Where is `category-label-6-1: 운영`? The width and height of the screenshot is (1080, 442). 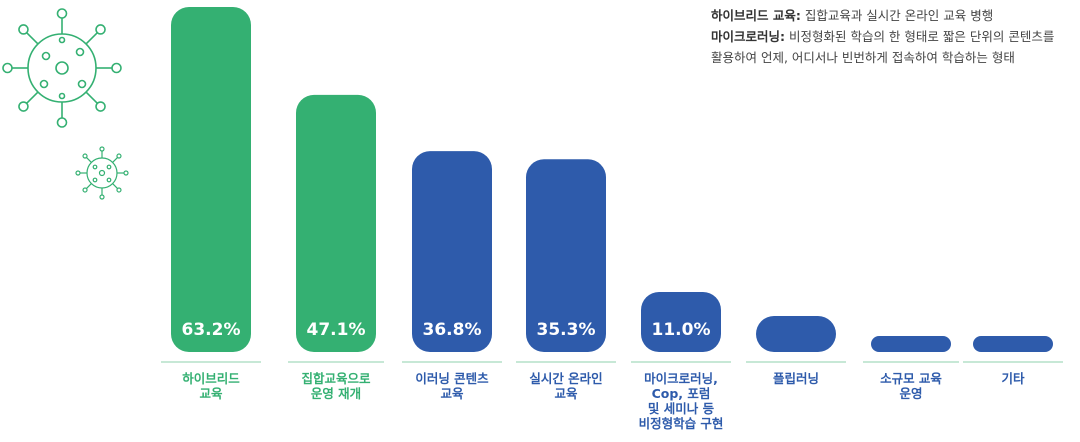 category-label-6-1: 운영 is located at coordinates (910, 393).